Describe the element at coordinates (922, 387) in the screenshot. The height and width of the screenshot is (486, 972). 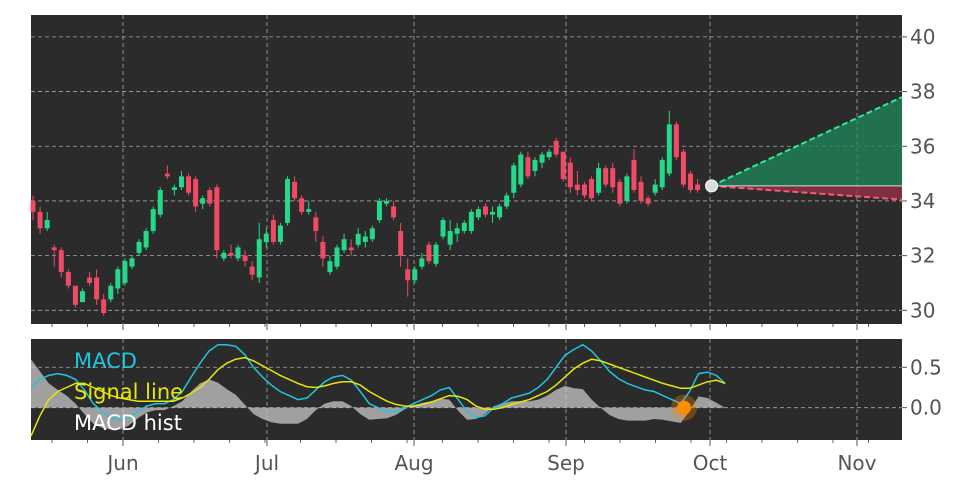
I see `macd-y-axis: 0.0 0.5` at that location.